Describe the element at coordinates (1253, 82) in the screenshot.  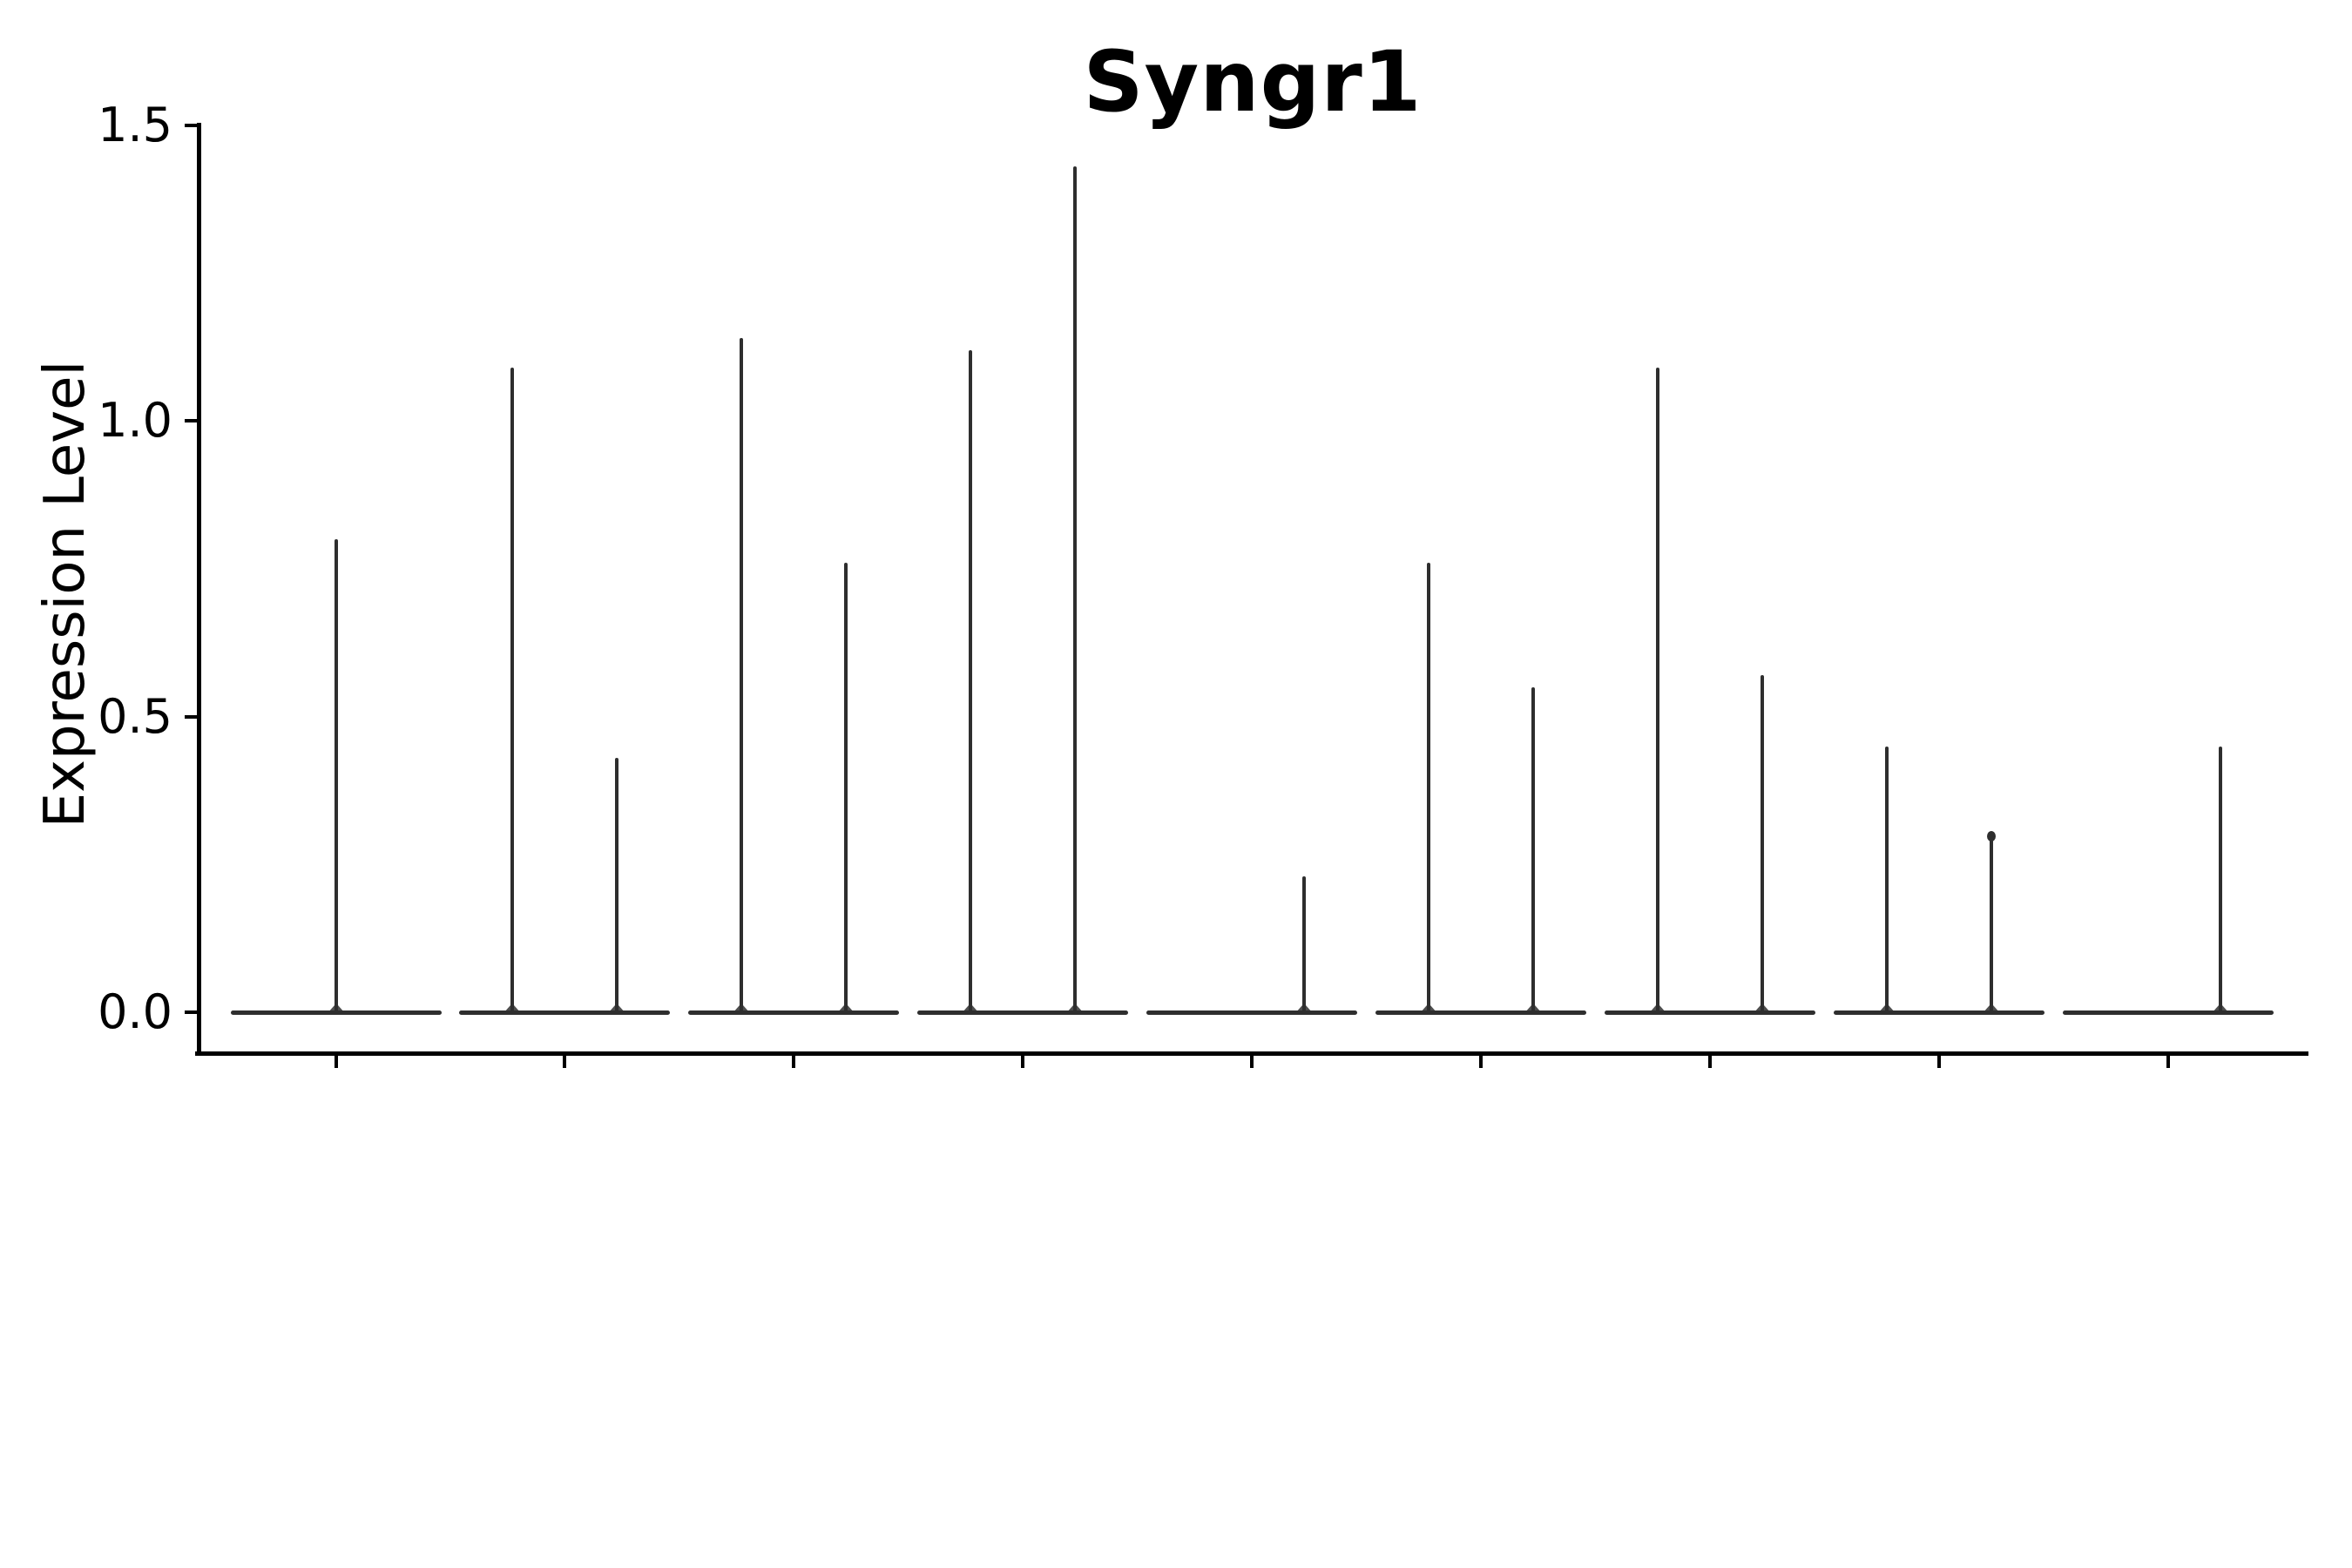
I see `plot-title: Syngr1` at that location.